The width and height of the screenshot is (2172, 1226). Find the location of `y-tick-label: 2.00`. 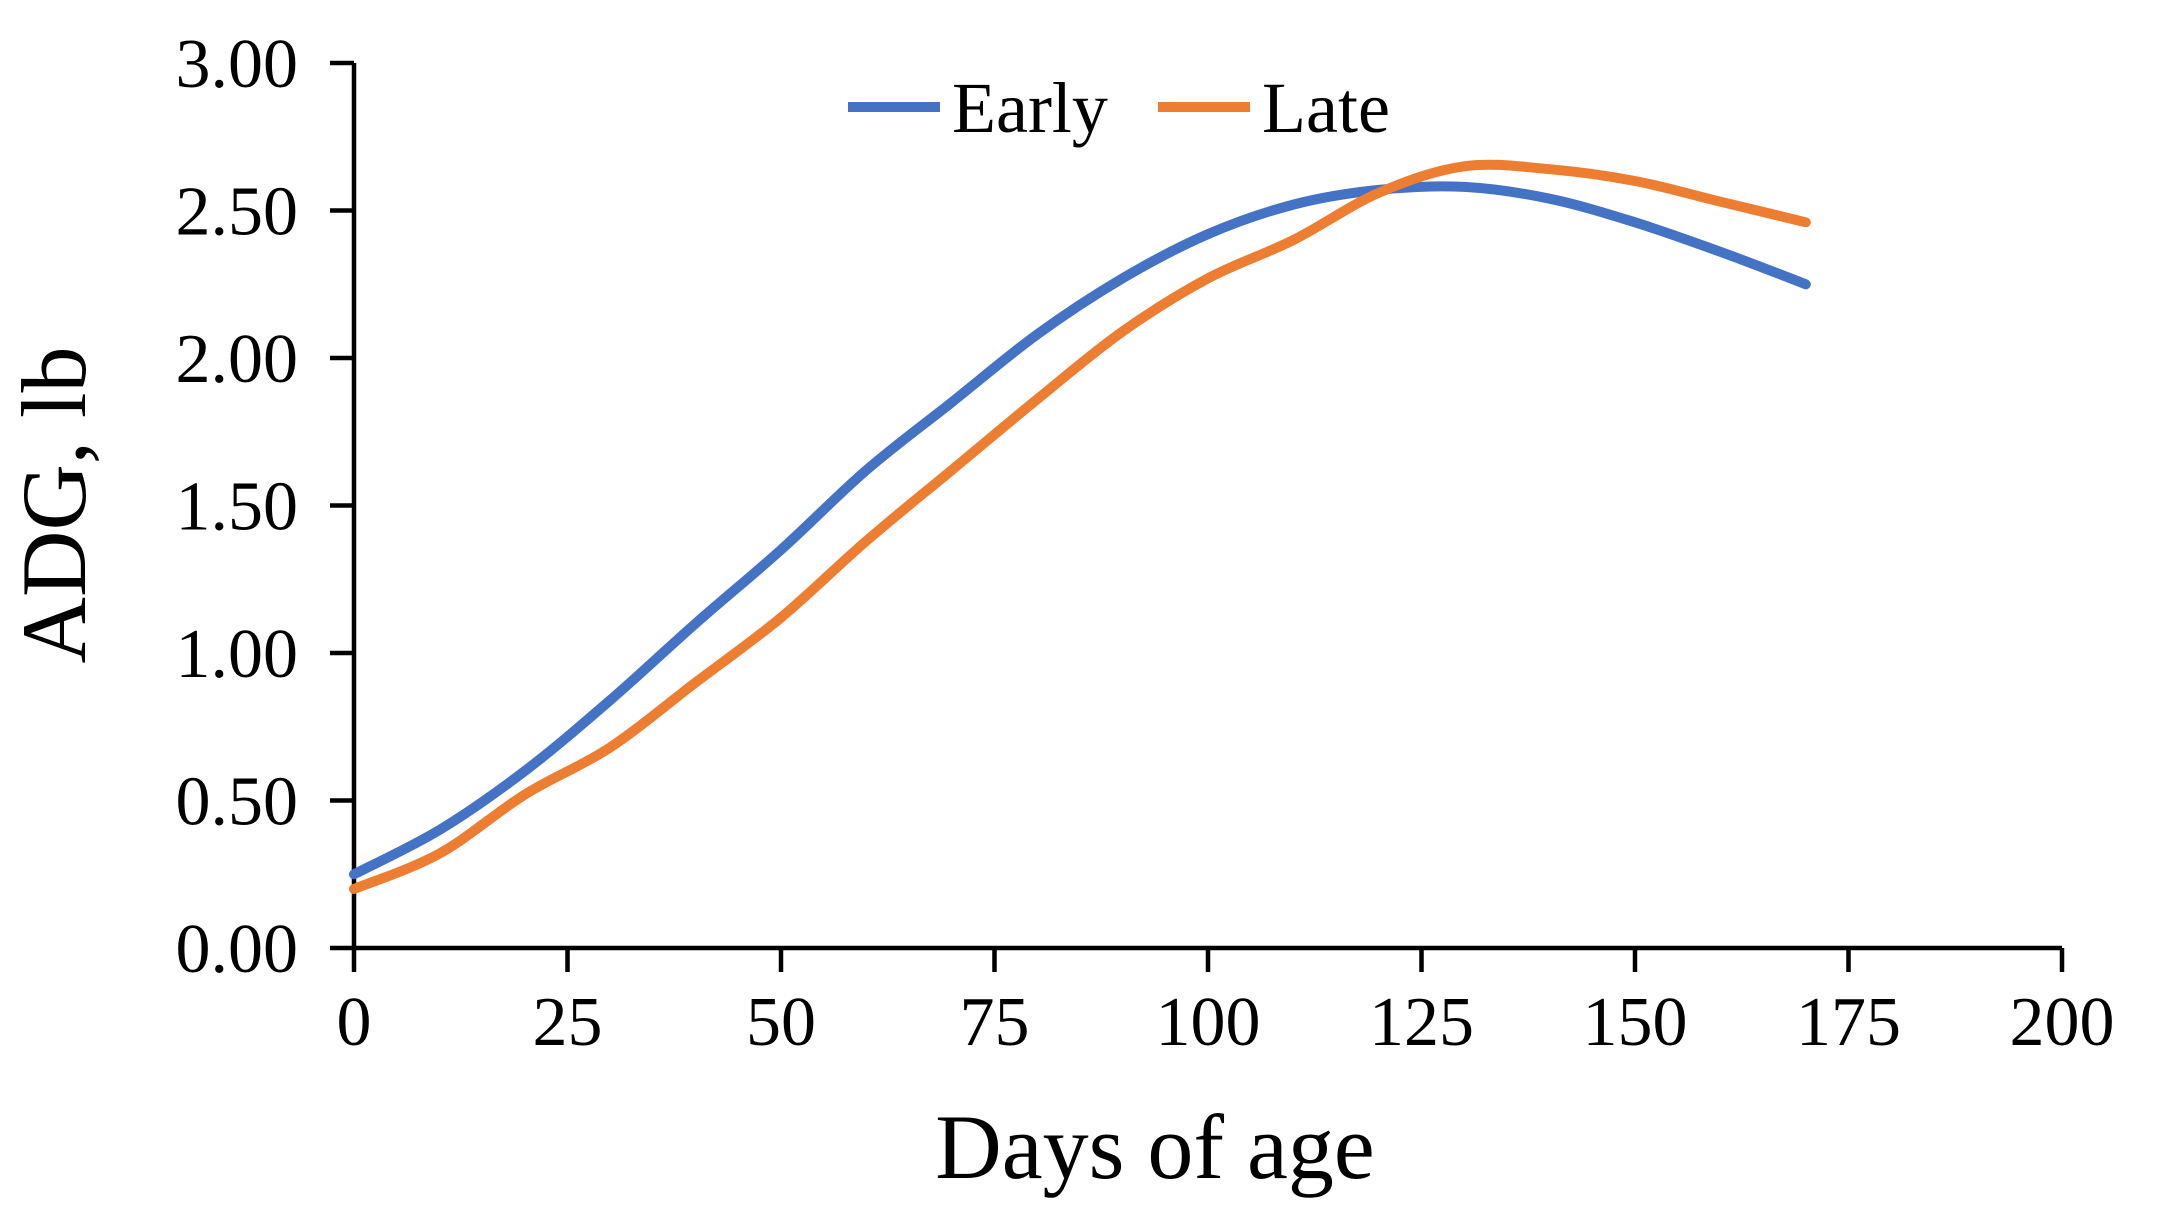

y-tick-label: 2.00 is located at coordinates (237, 359).